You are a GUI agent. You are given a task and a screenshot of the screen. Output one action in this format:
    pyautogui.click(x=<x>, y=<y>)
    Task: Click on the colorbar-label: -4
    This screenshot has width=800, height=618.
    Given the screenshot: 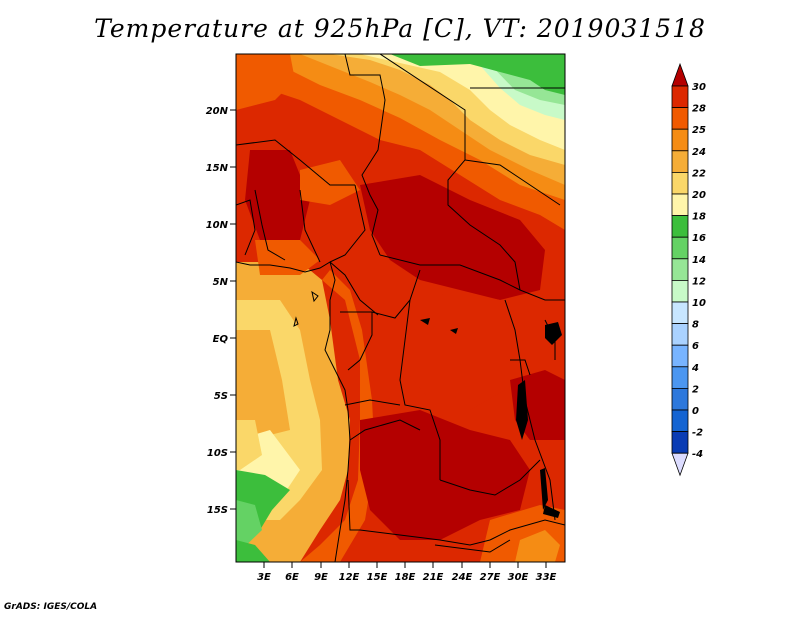 What is the action you would take?
    pyautogui.click(x=697, y=454)
    